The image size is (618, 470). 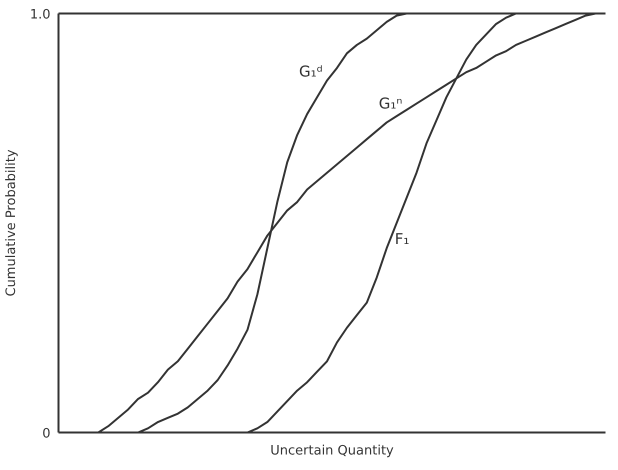 I want to click on y-axis-title: Cumulative Probability, so click(x=11, y=223).